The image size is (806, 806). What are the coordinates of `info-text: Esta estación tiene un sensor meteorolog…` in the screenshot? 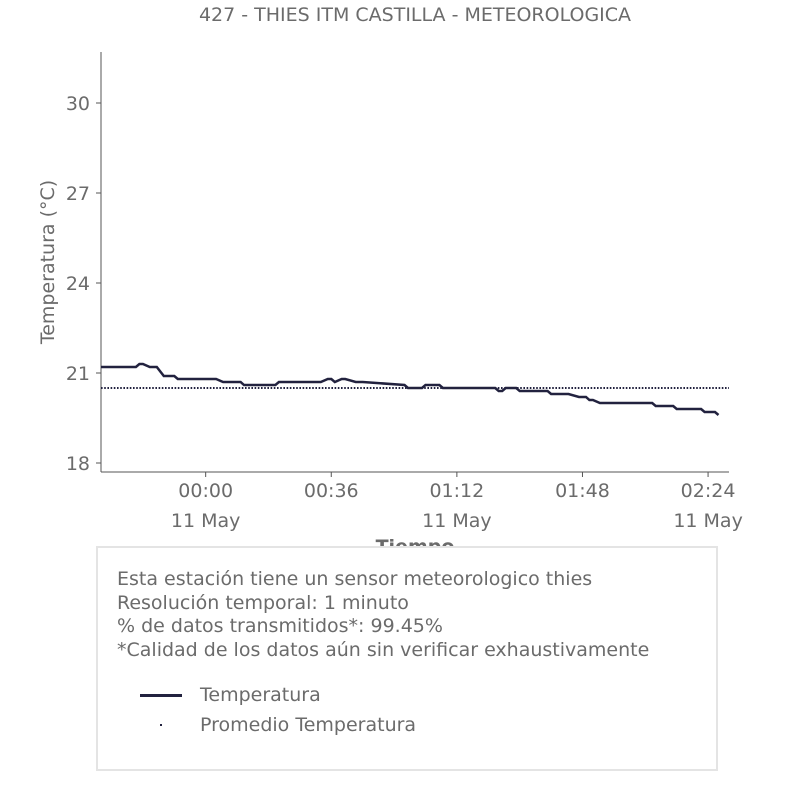 It's located at (383, 615).